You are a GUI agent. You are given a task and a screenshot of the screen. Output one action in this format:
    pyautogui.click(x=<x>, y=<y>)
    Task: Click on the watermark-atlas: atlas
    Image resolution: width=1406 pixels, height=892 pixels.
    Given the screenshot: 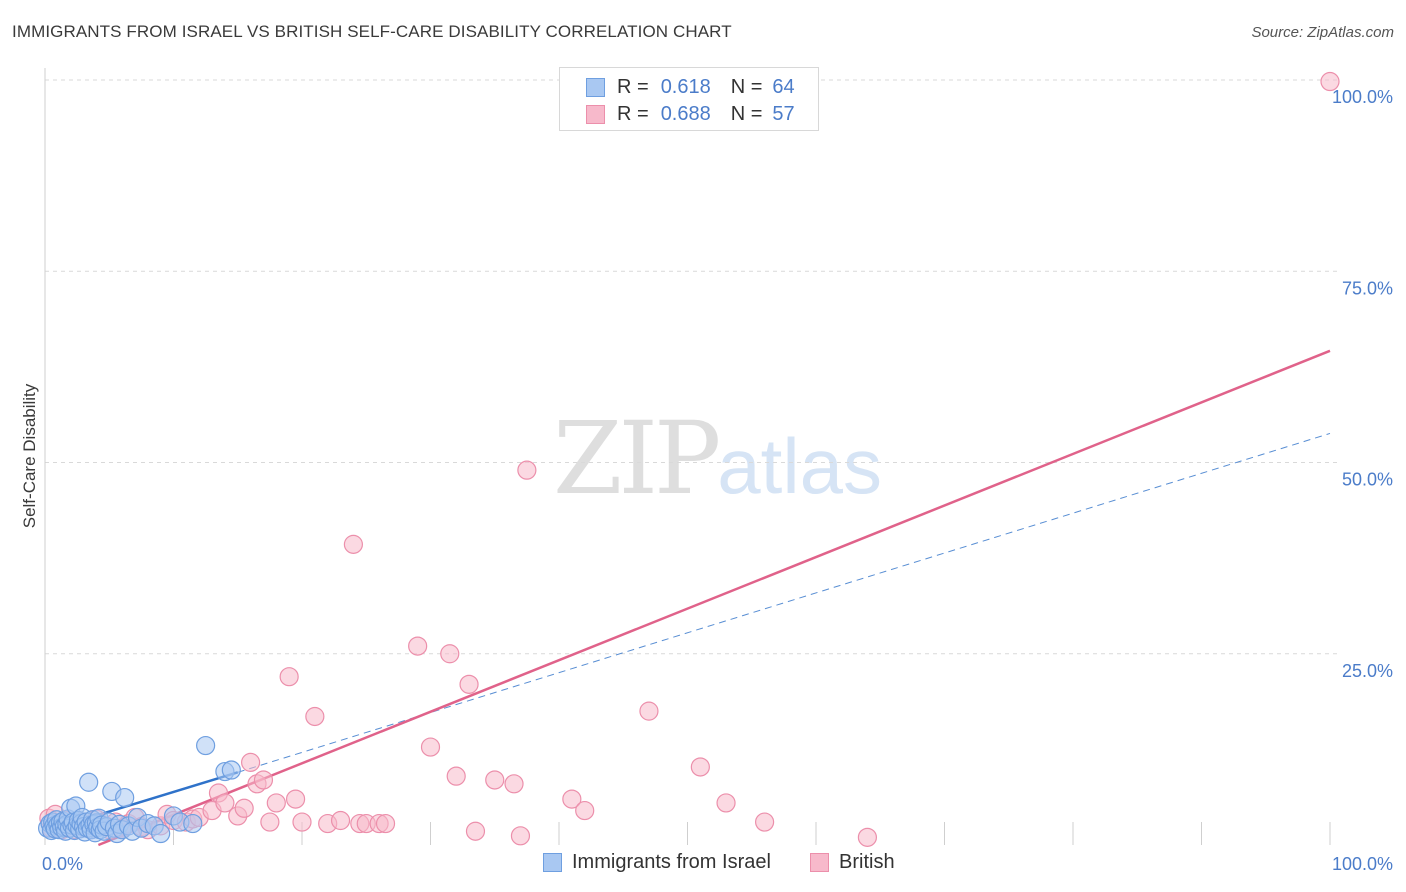 What is the action you would take?
    pyautogui.click(x=800, y=466)
    